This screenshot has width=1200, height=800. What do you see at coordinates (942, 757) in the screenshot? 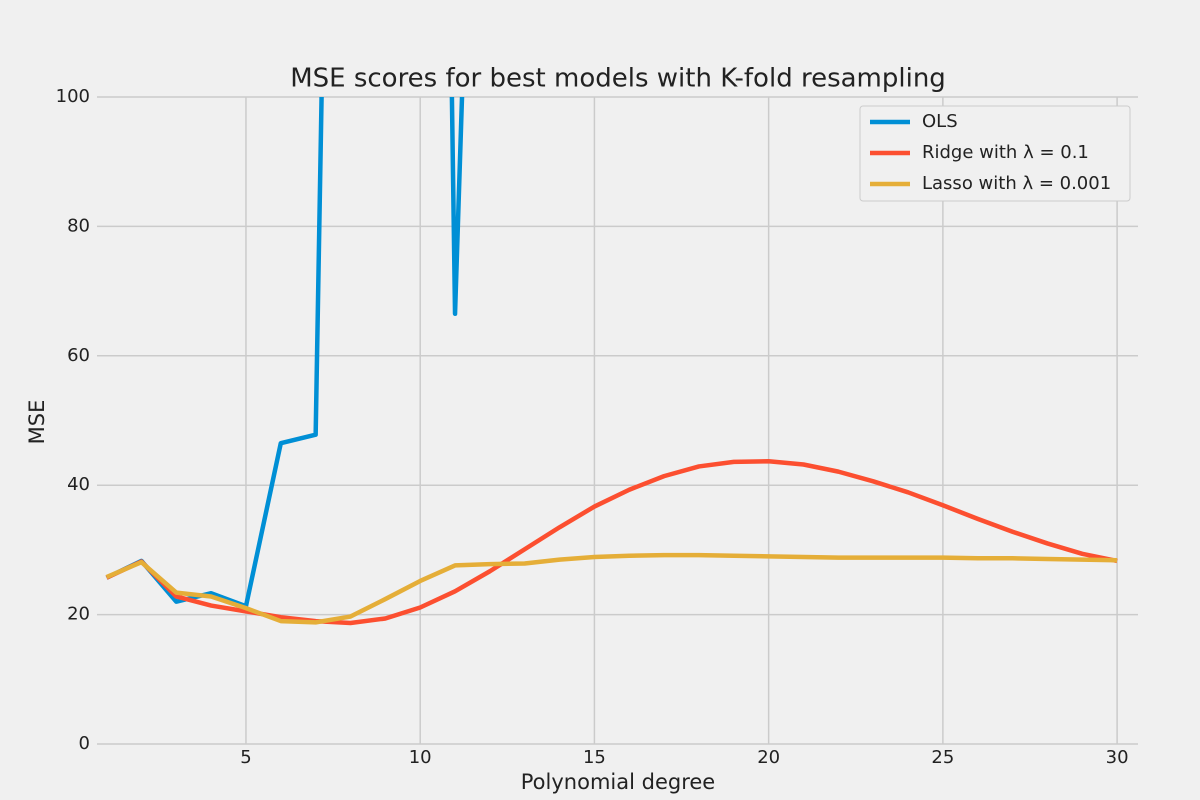
I see `x-tick-label: 25` at bounding box center [942, 757].